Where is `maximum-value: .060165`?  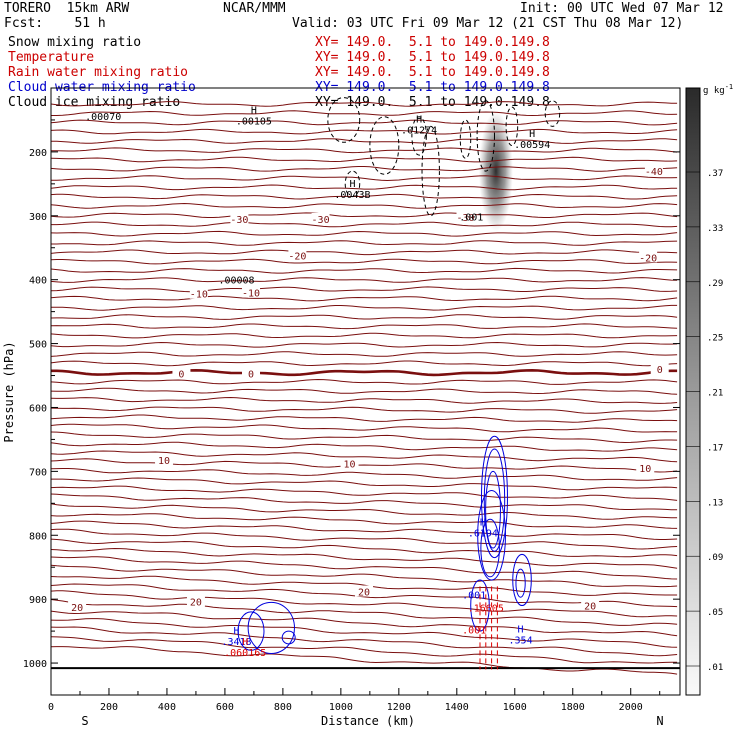
maximum-value: .060165 is located at coordinates (245, 653).